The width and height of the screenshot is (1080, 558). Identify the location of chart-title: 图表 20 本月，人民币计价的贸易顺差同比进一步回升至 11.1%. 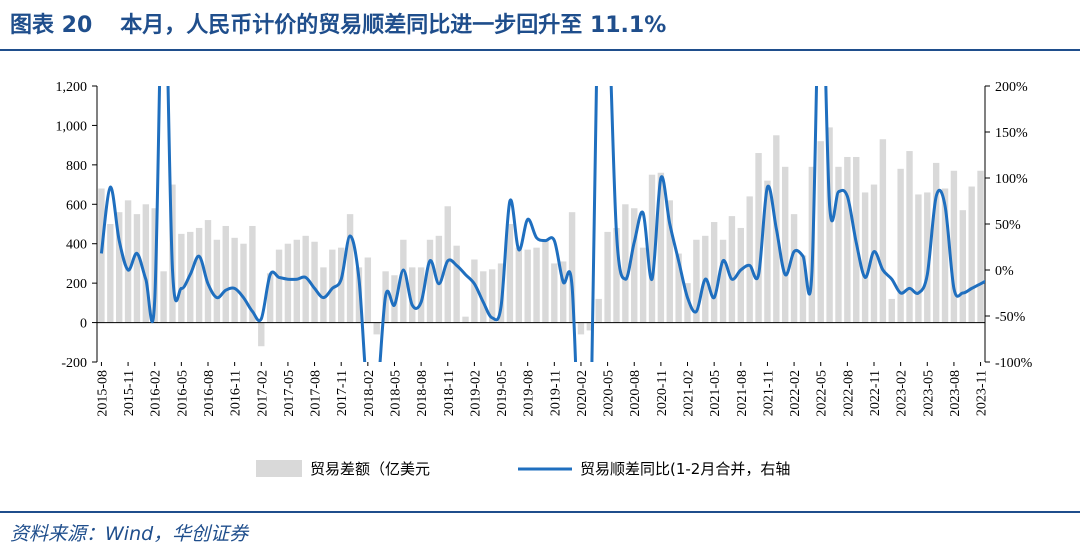
(338, 26).